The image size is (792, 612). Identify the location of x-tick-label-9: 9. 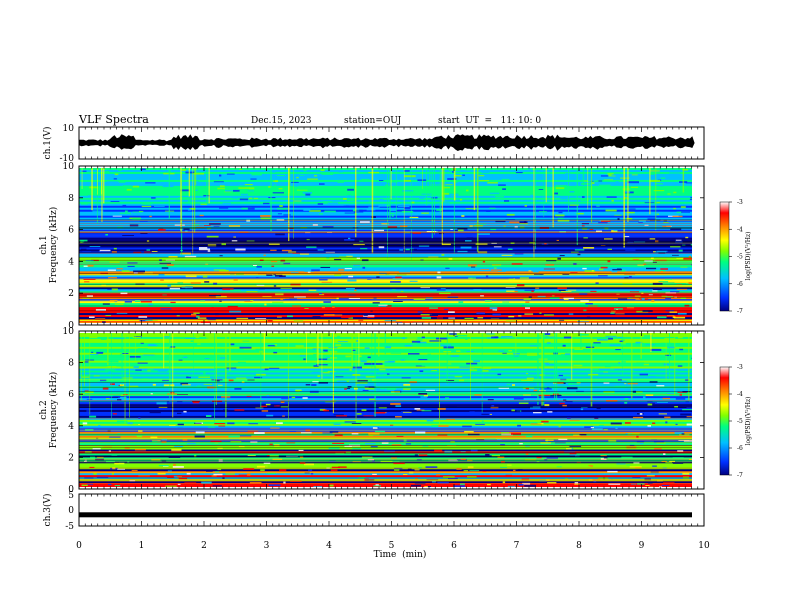
(642, 546).